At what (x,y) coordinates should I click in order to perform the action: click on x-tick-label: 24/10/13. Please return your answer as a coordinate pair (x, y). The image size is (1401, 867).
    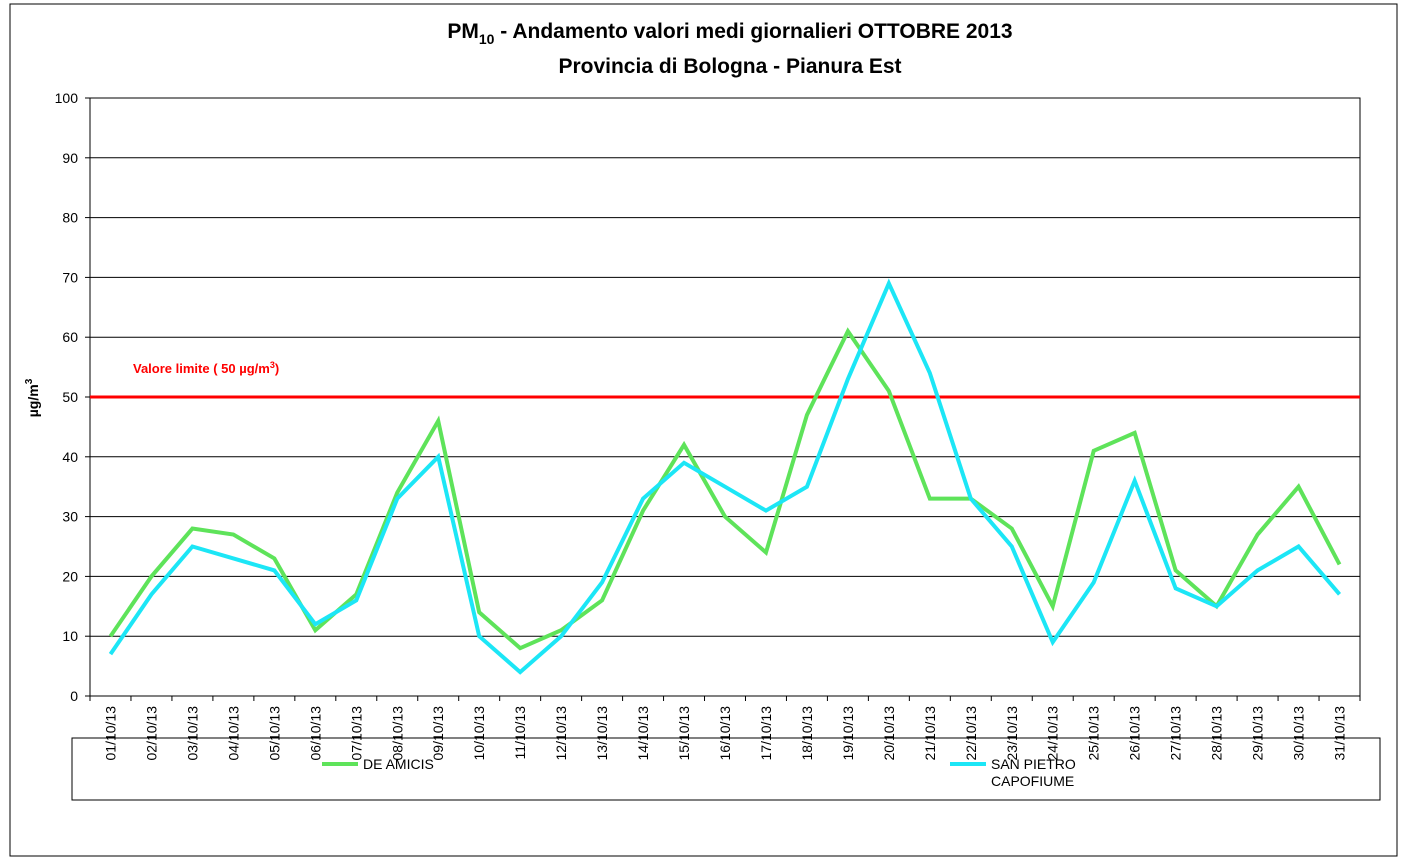
    Looking at the image, I should click on (1053, 733).